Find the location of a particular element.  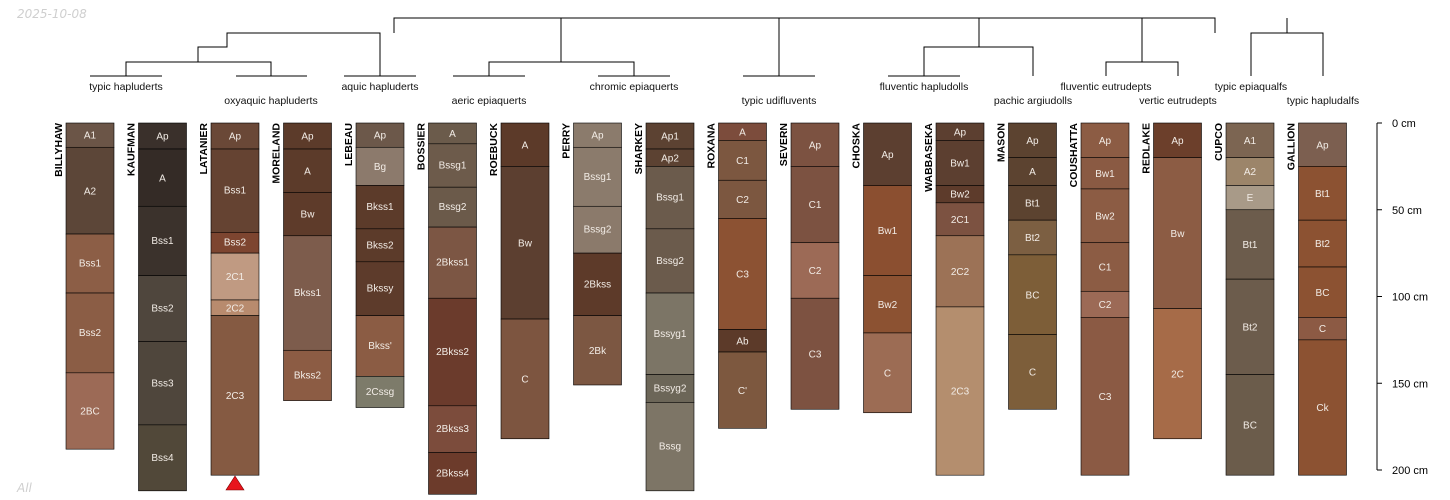

horizon-c2: C2 is located at coordinates (742, 199).